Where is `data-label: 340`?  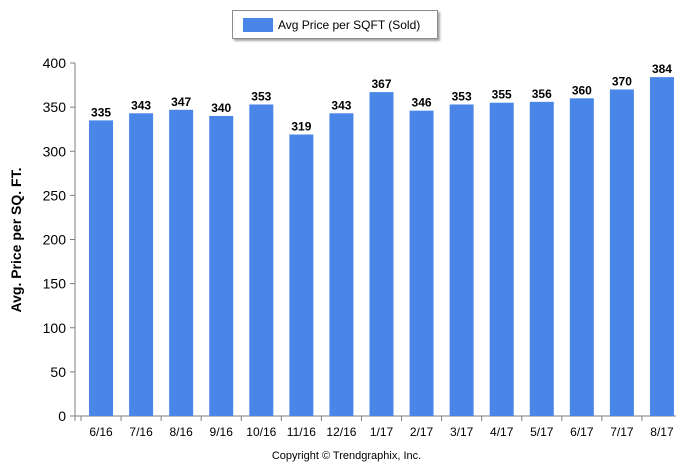 data-label: 340 is located at coordinates (221, 108).